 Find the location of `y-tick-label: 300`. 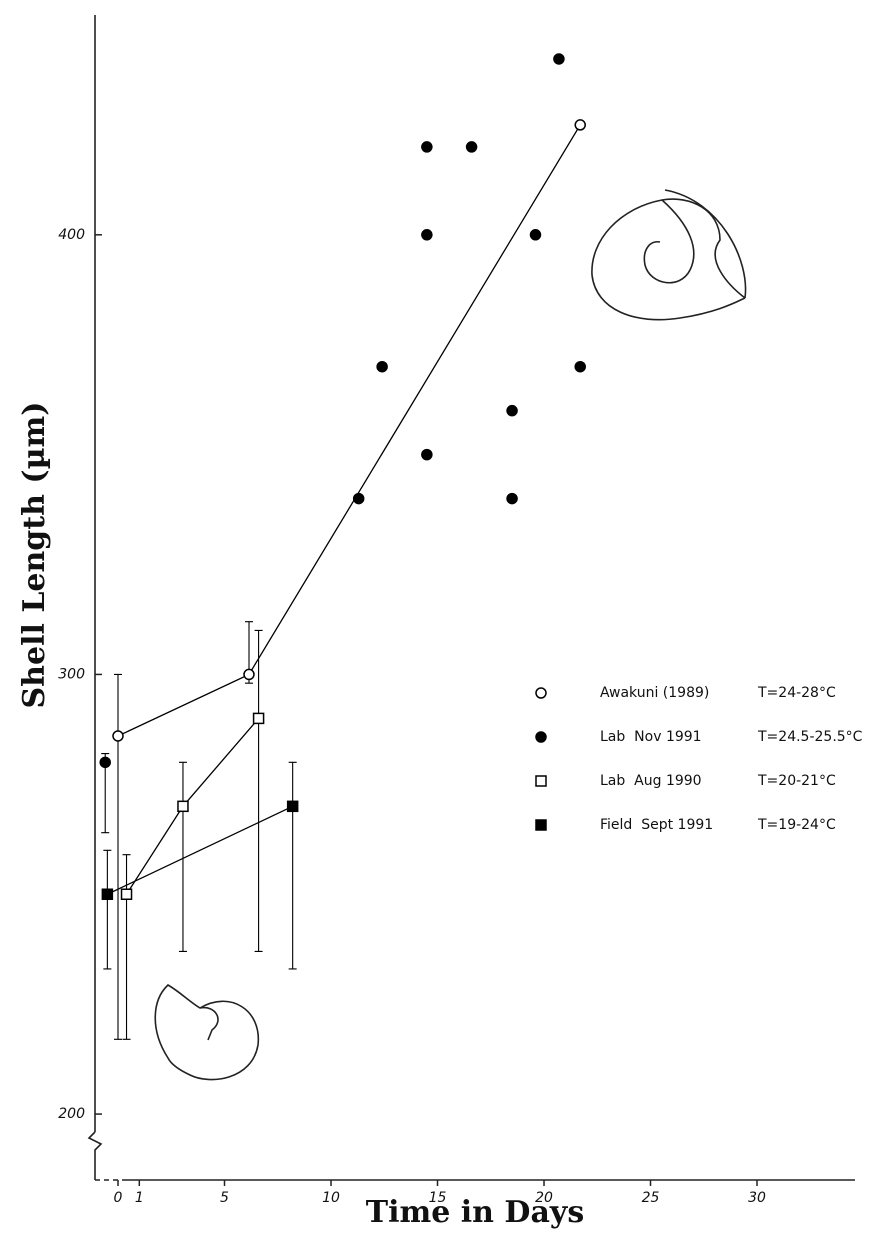

y-tick-label: 300 is located at coordinates (71, 674).